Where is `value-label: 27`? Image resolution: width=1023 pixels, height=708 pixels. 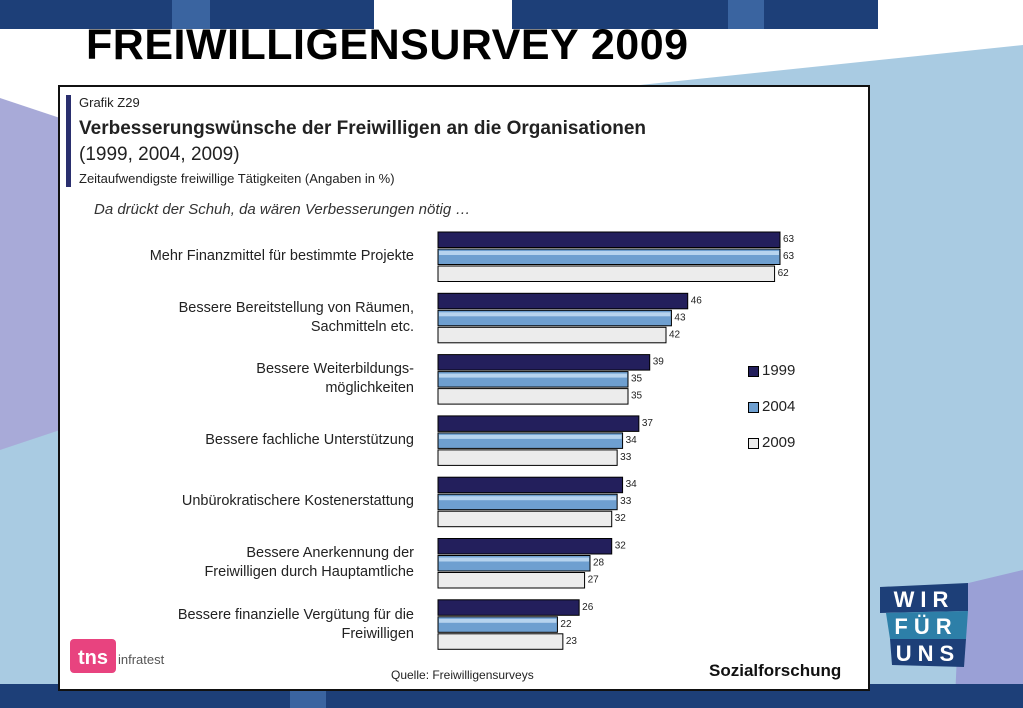 value-label: 27 is located at coordinates (594, 580).